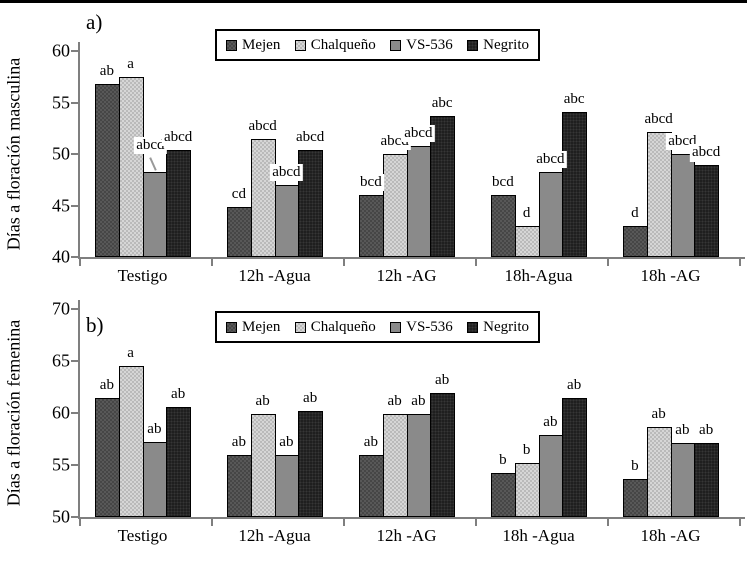  What do you see at coordinates (343, 44) in the screenshot?
I see `legend-label: Chalqueño` at bounding box center [343, 44].